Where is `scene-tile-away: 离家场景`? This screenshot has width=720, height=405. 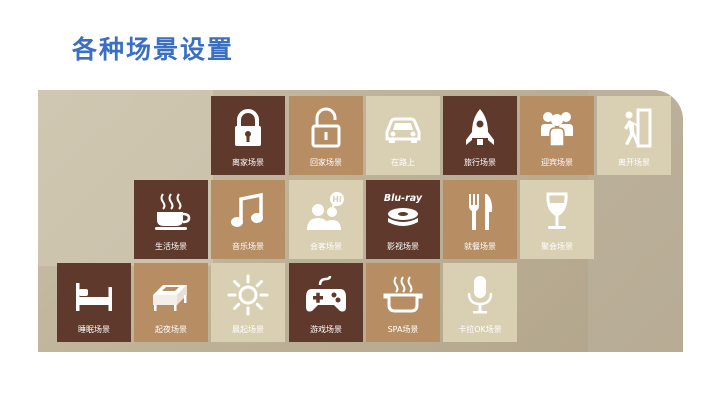
scene-tile-away: 离家场景 is located at coordinates (248, 135).